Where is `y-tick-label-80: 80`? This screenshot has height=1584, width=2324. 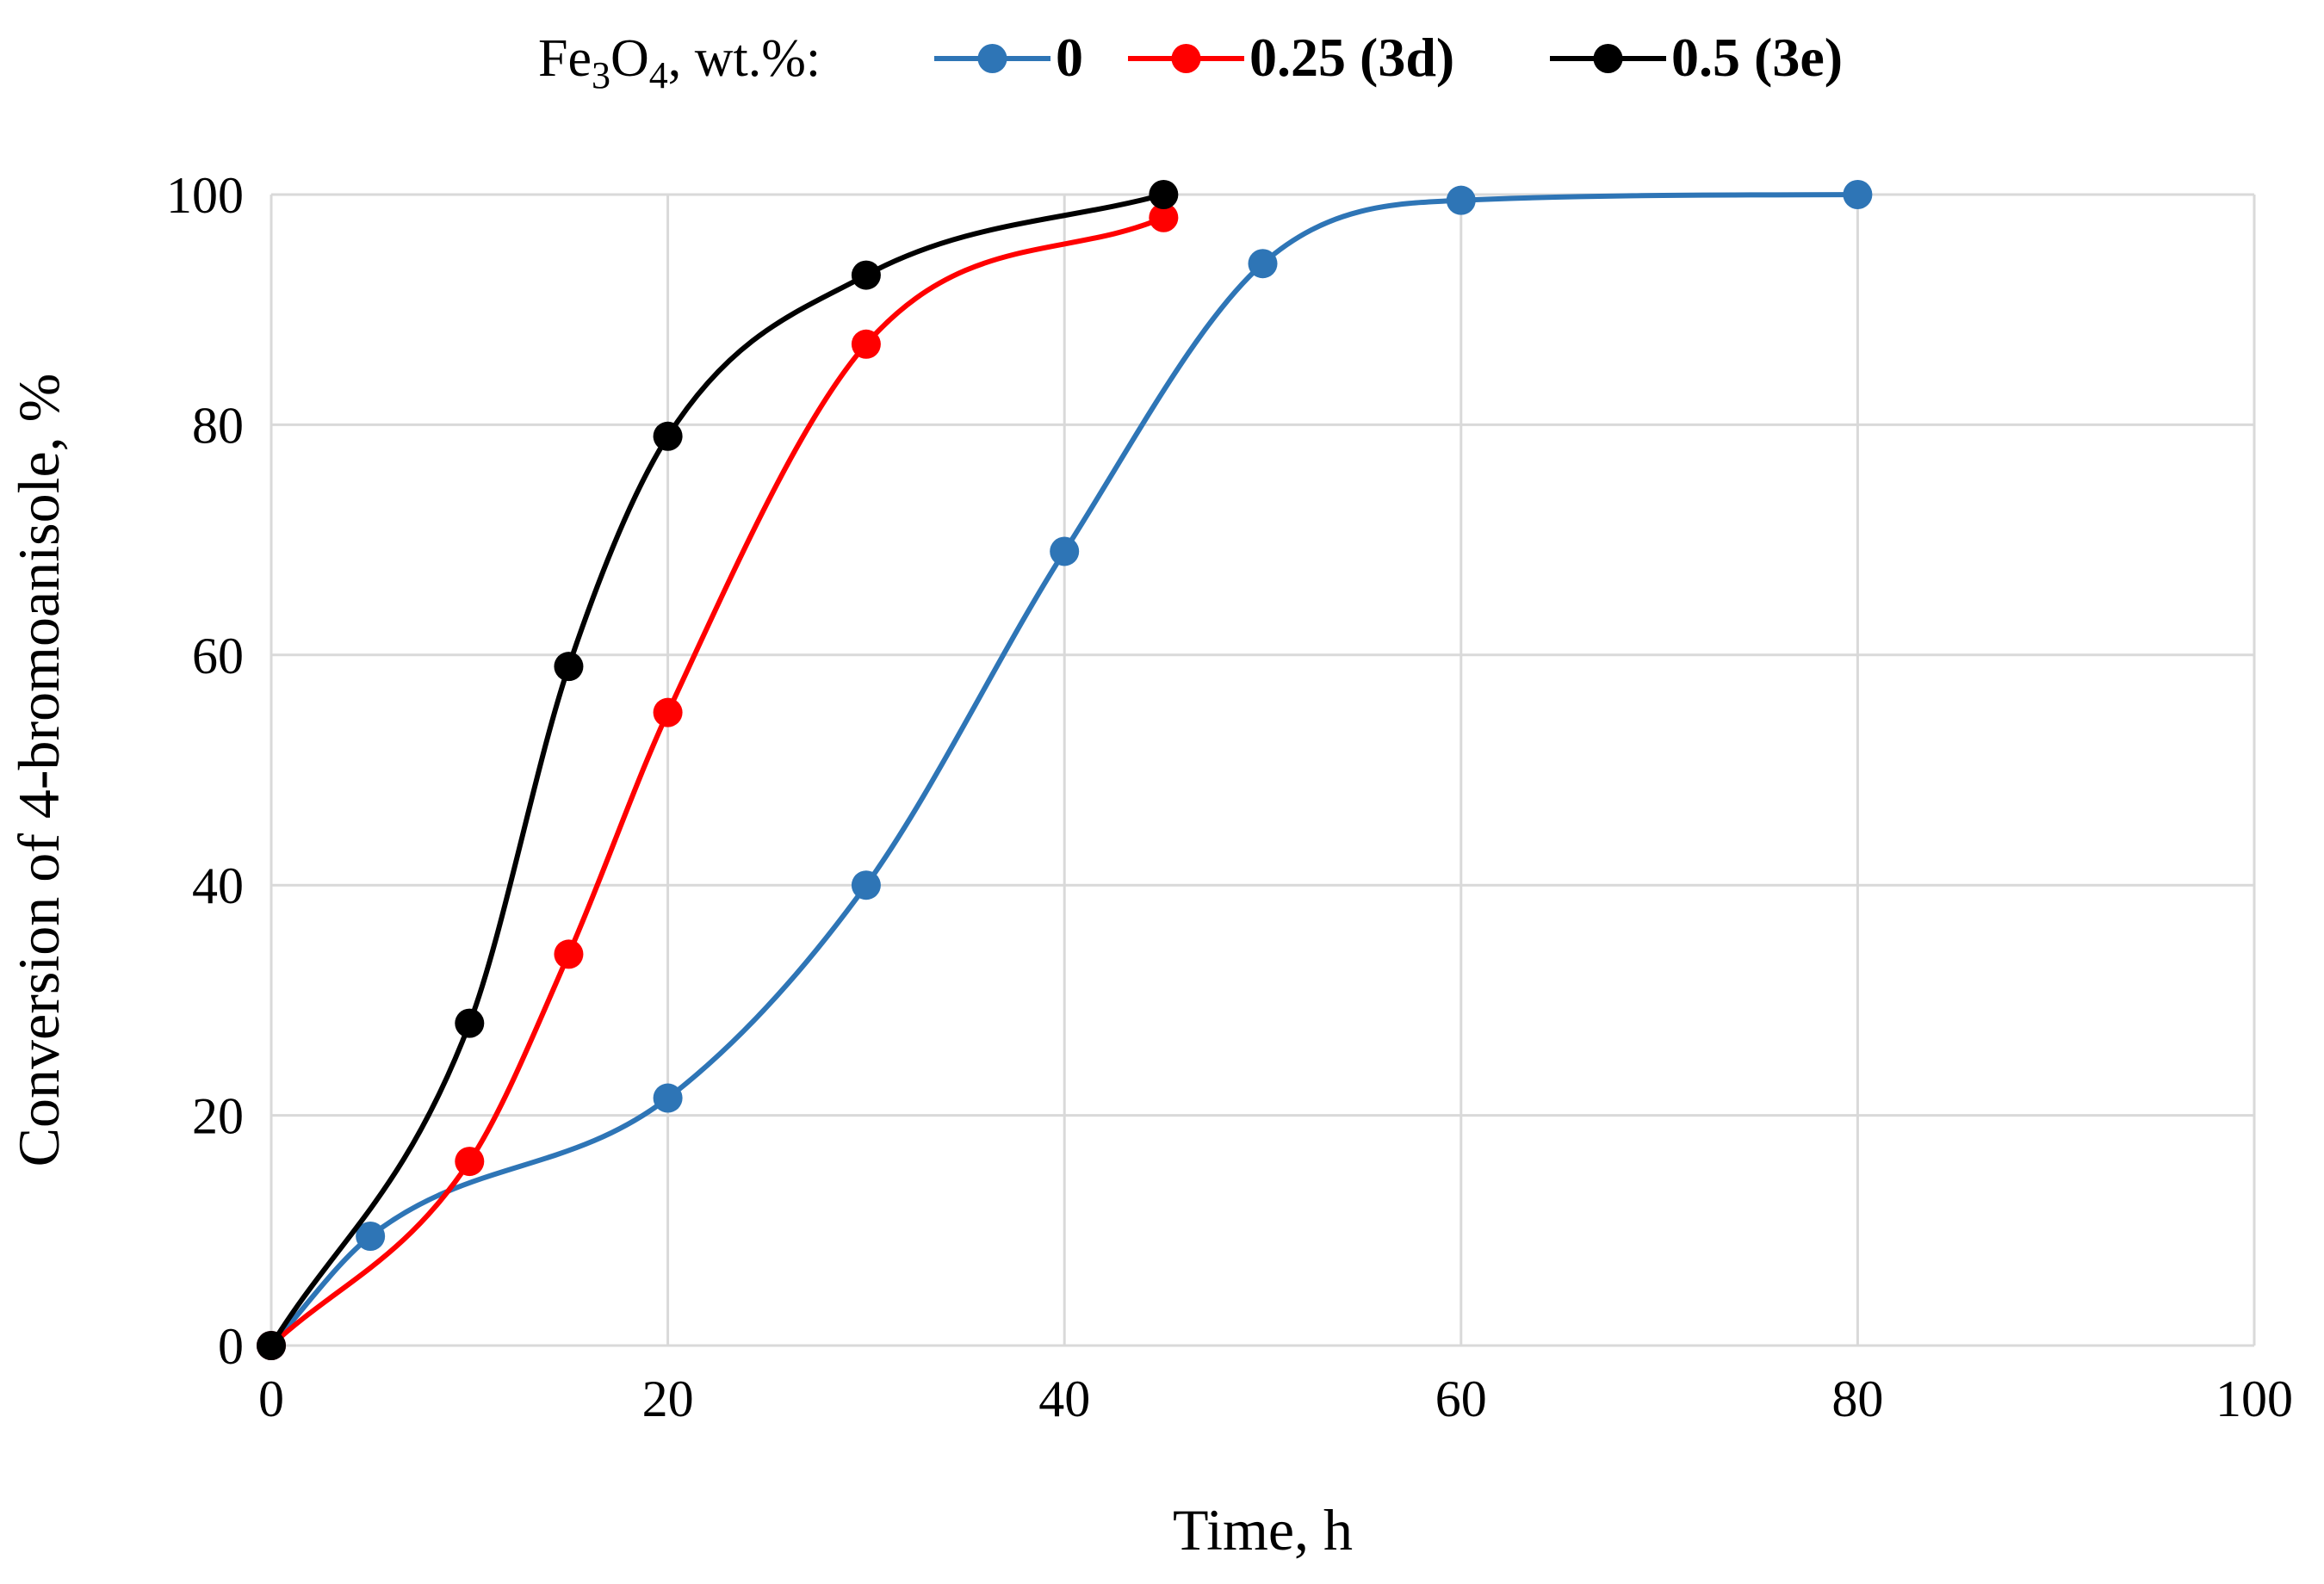 y-tick-label-80: 80 is located at coordinates (218, 425).